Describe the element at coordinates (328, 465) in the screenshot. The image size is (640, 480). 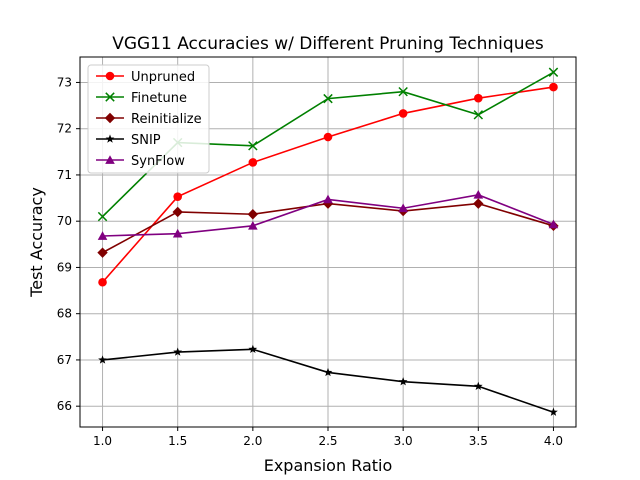
I see `x-axis-label: Expansion Ratio` at that location.